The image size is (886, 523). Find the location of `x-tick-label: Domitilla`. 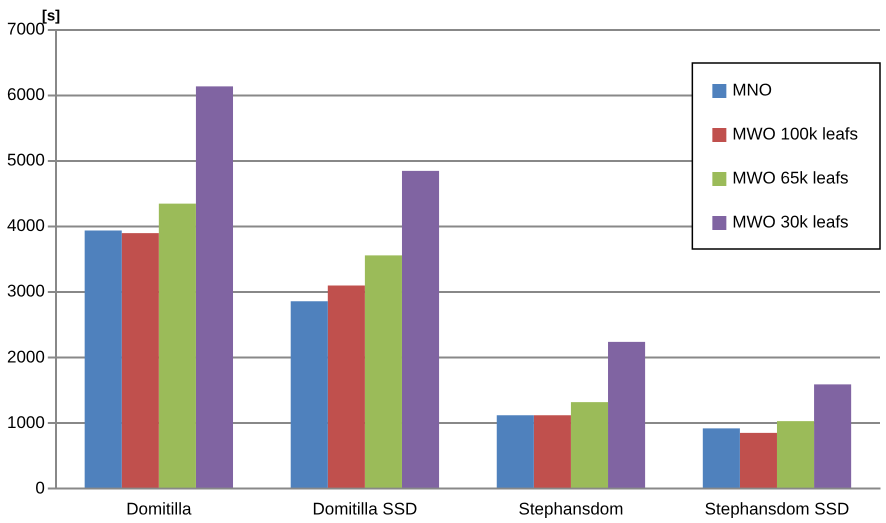

x-tick-label: Domitilla is located at coordinates (159, 508).